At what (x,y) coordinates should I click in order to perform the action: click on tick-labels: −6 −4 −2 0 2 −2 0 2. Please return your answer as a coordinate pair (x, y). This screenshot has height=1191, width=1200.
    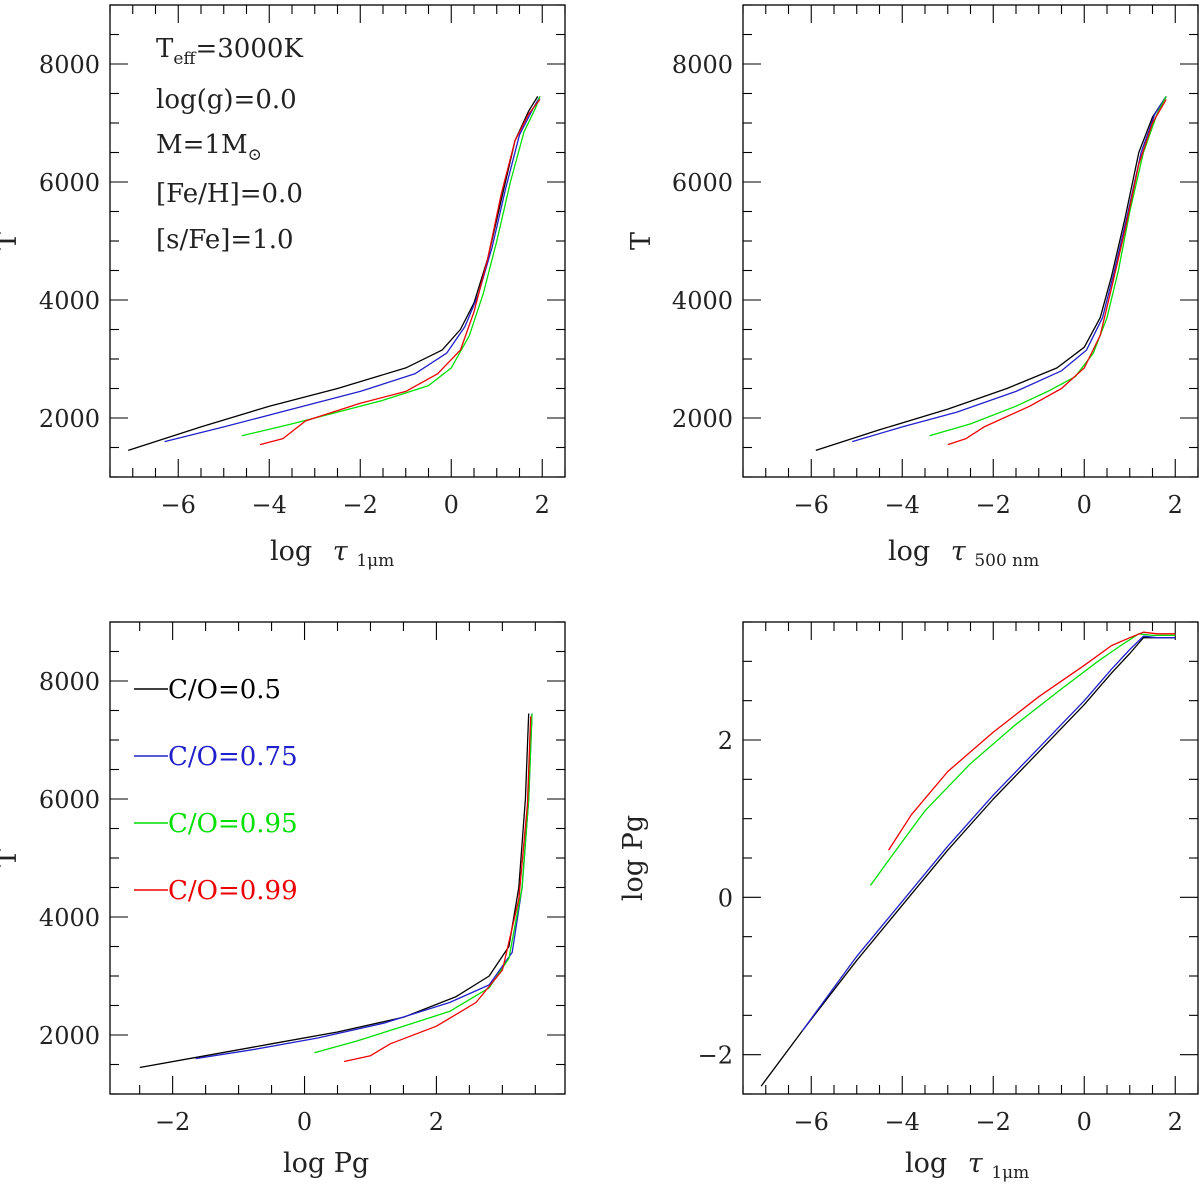
    Looking at the image, I should click on (940, 931).